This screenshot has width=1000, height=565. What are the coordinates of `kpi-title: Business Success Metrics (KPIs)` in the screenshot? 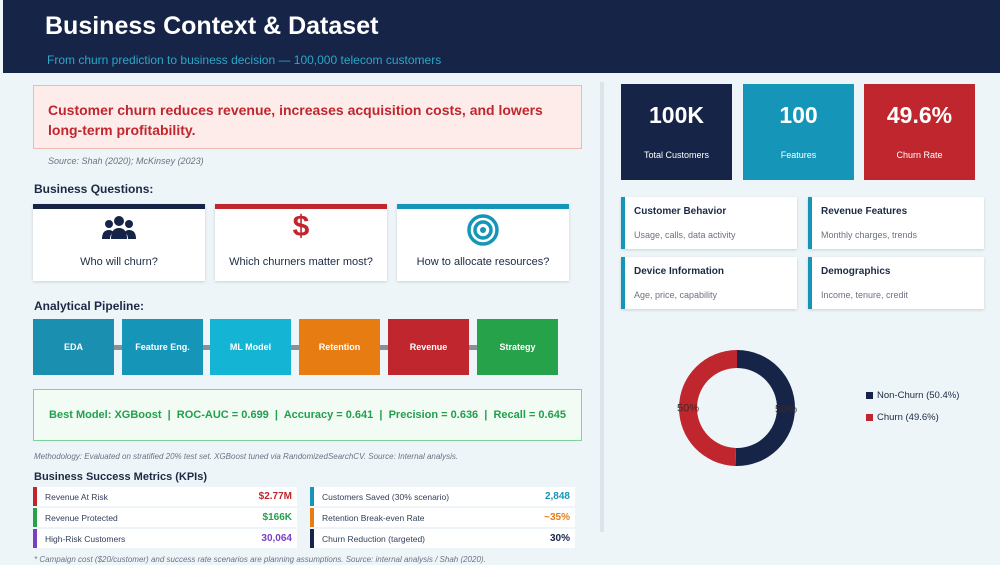 It's located at (121, 477).